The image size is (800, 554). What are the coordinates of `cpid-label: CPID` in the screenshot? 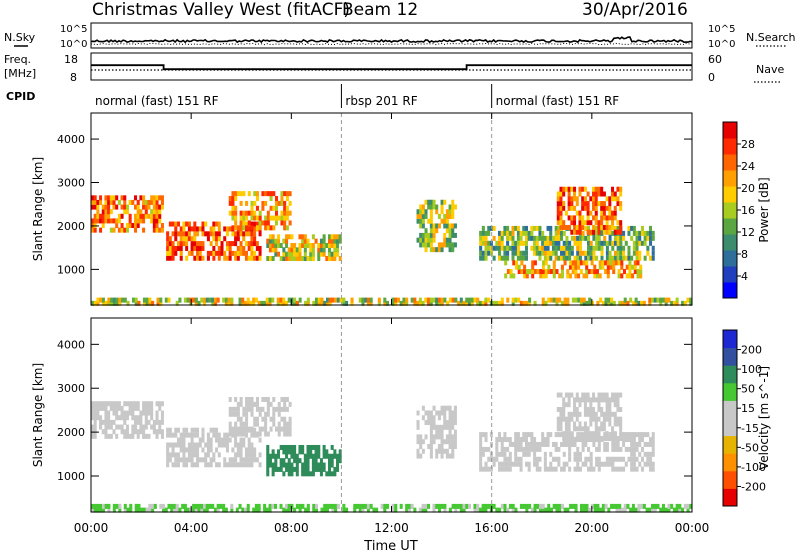 It's located at (20, 96).